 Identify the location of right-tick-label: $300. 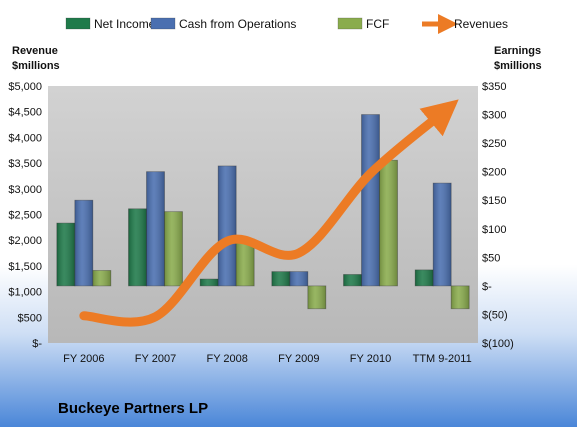
(494, 116).